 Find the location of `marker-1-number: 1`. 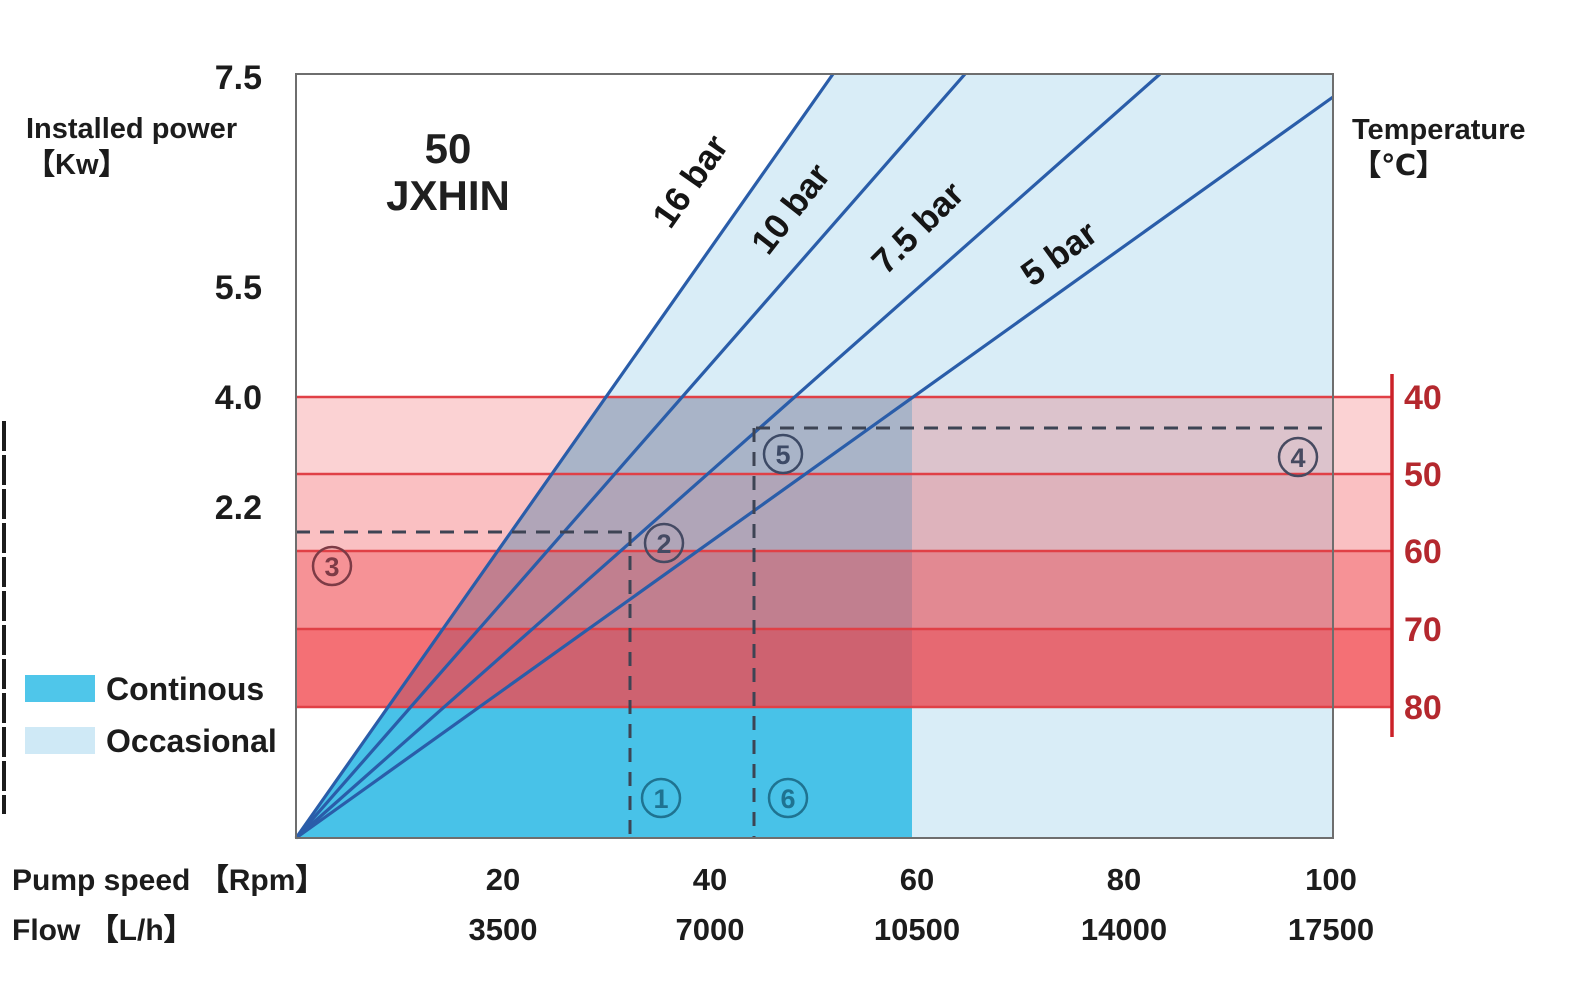

marker-1-number: 1 is located at coordinates (660, 799).